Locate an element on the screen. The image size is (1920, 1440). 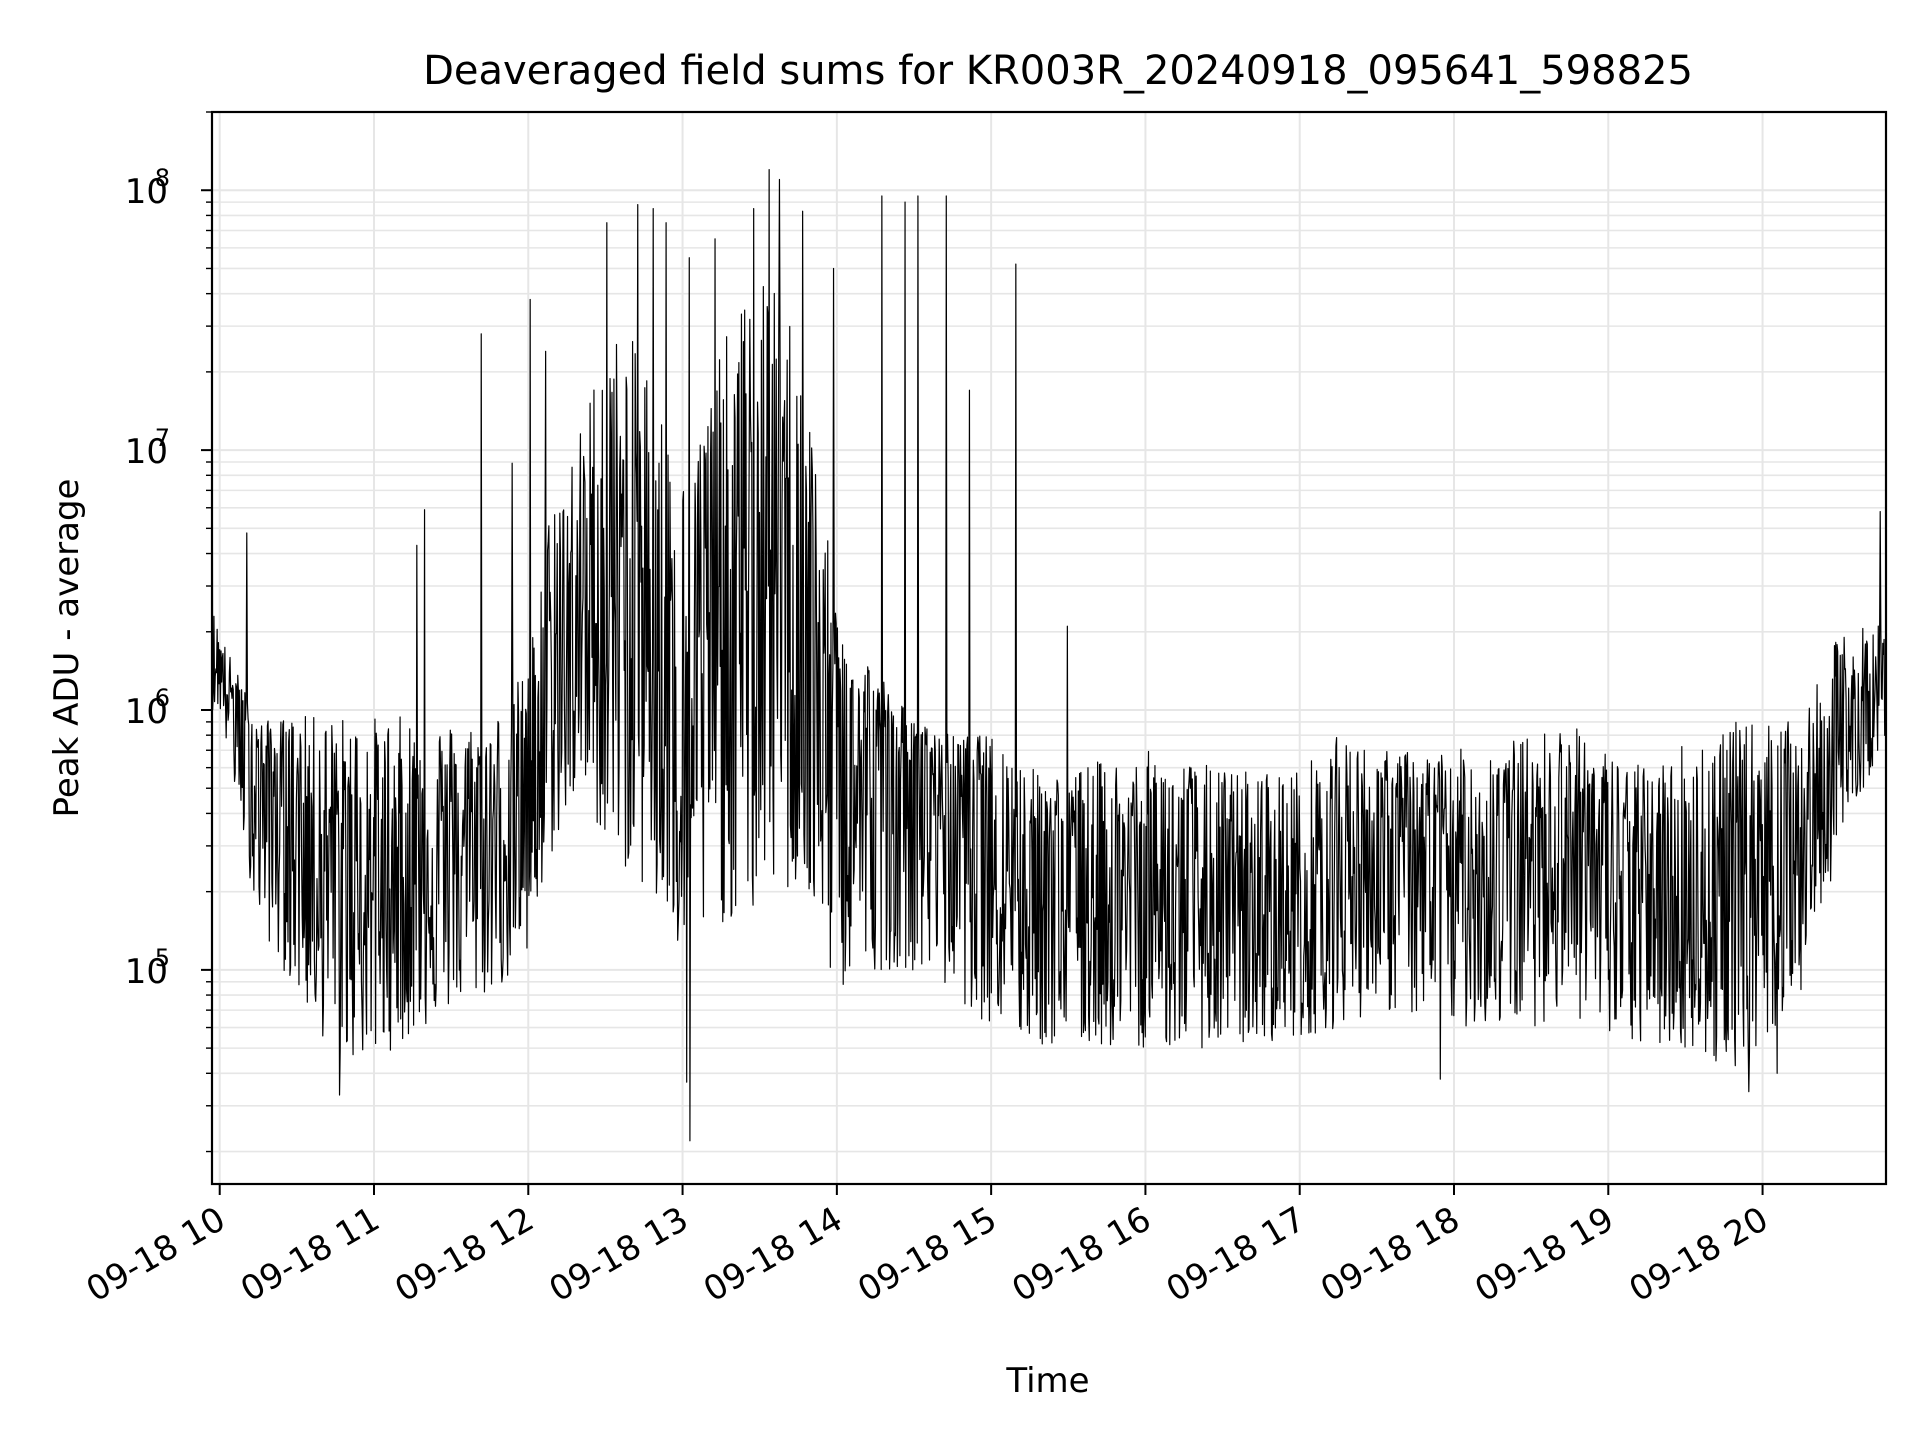
x-axis-label: Time is located at coordinates (1047, 1381).